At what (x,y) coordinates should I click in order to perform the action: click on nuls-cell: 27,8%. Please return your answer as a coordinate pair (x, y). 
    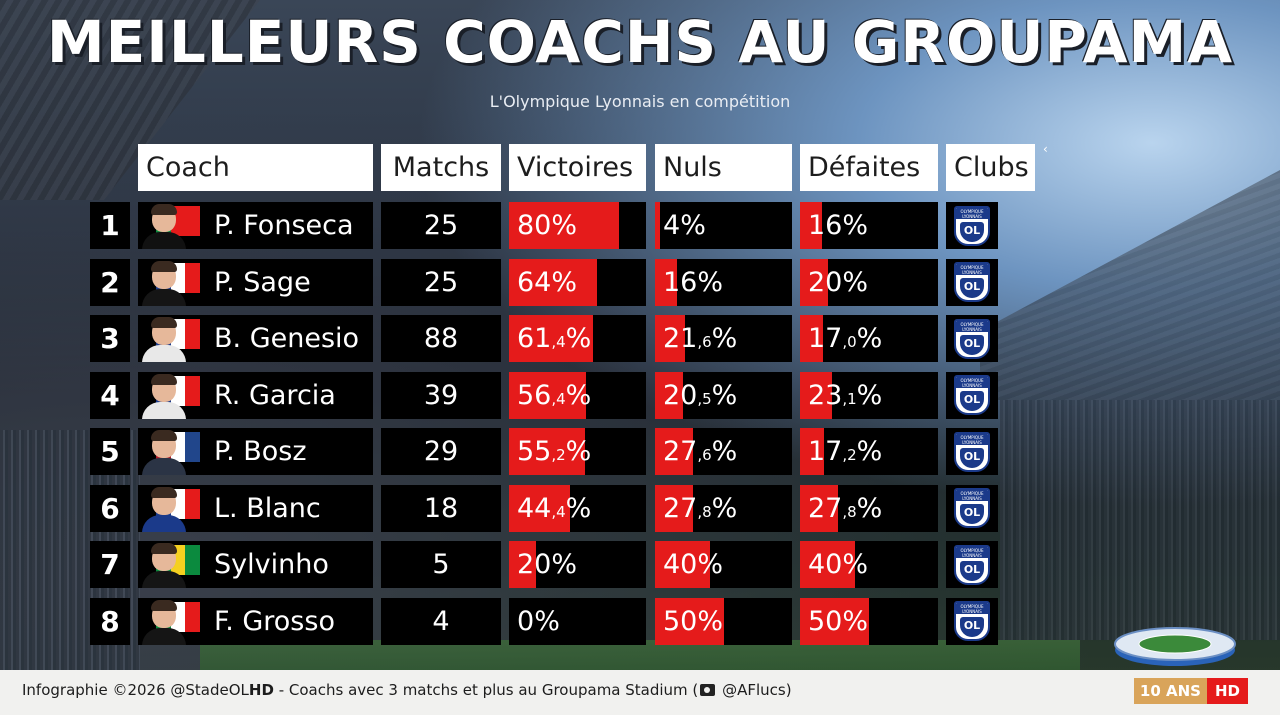
    Looking at the image, I should click on (723, 508).